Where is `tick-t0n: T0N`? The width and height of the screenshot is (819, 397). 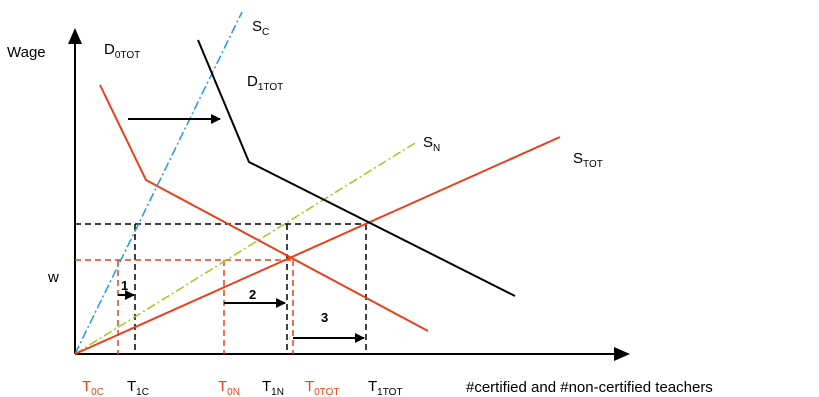
tick-t0n: T0N is located at coordinates (229, 387).